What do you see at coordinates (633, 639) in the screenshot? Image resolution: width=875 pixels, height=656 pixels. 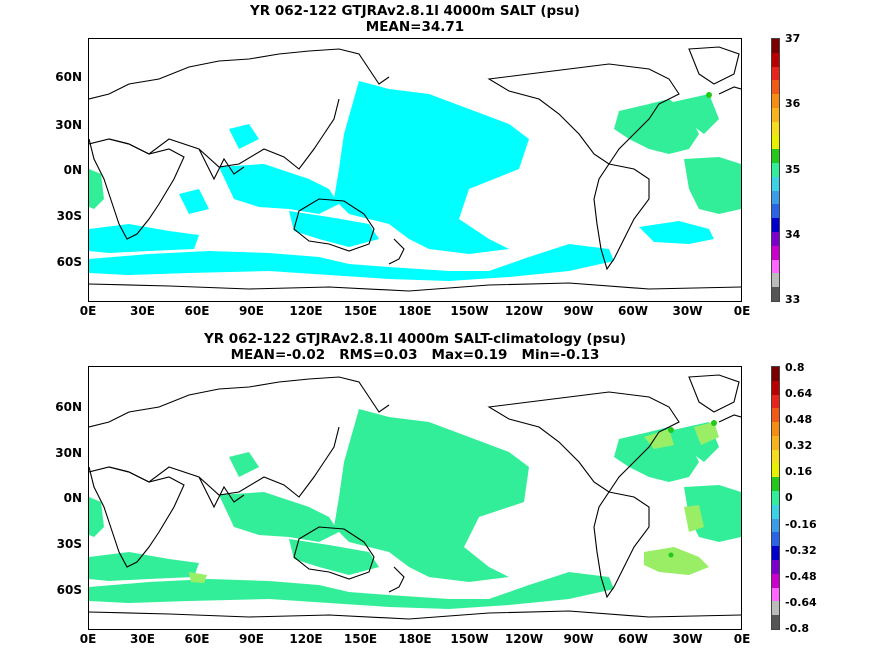 I see `panel2-lon-label: 60W` at bounding box center [633, 639].